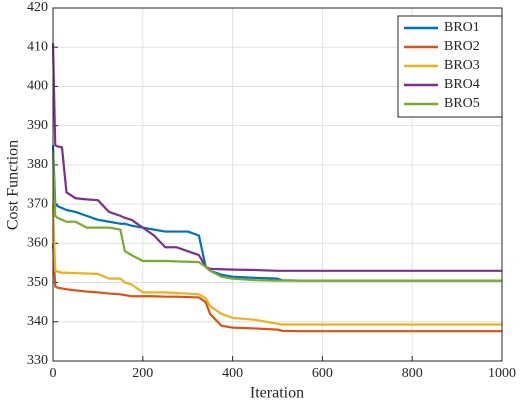  I want to click on x-tick-label: 800, so click(412, 373).